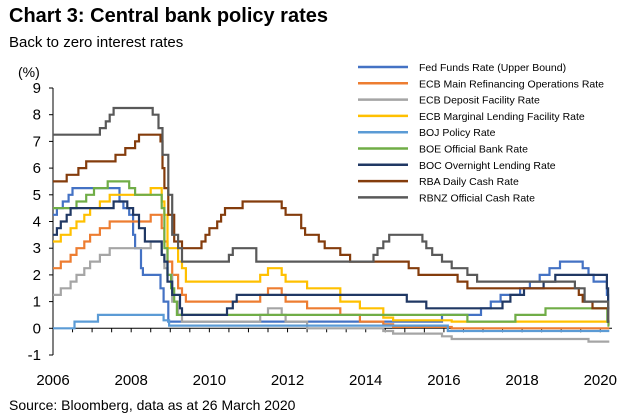 The width and height of the screenshot is (633, 418). Describe the element at coordinates (29, 72) in the screenshot. I see `y-axis-unit-label: (%)` at that location.